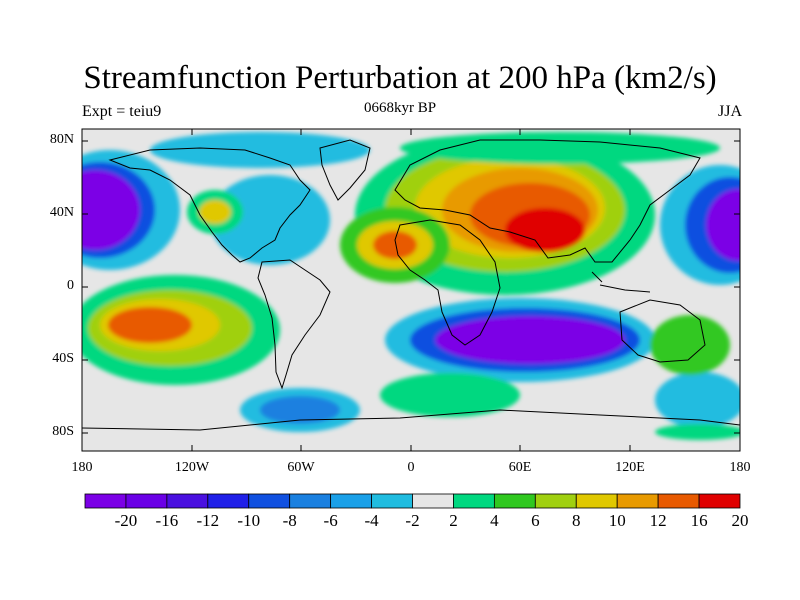 The image size is (800, 600). I want to click on lat-label-80s: 80S, so click(63, 431).